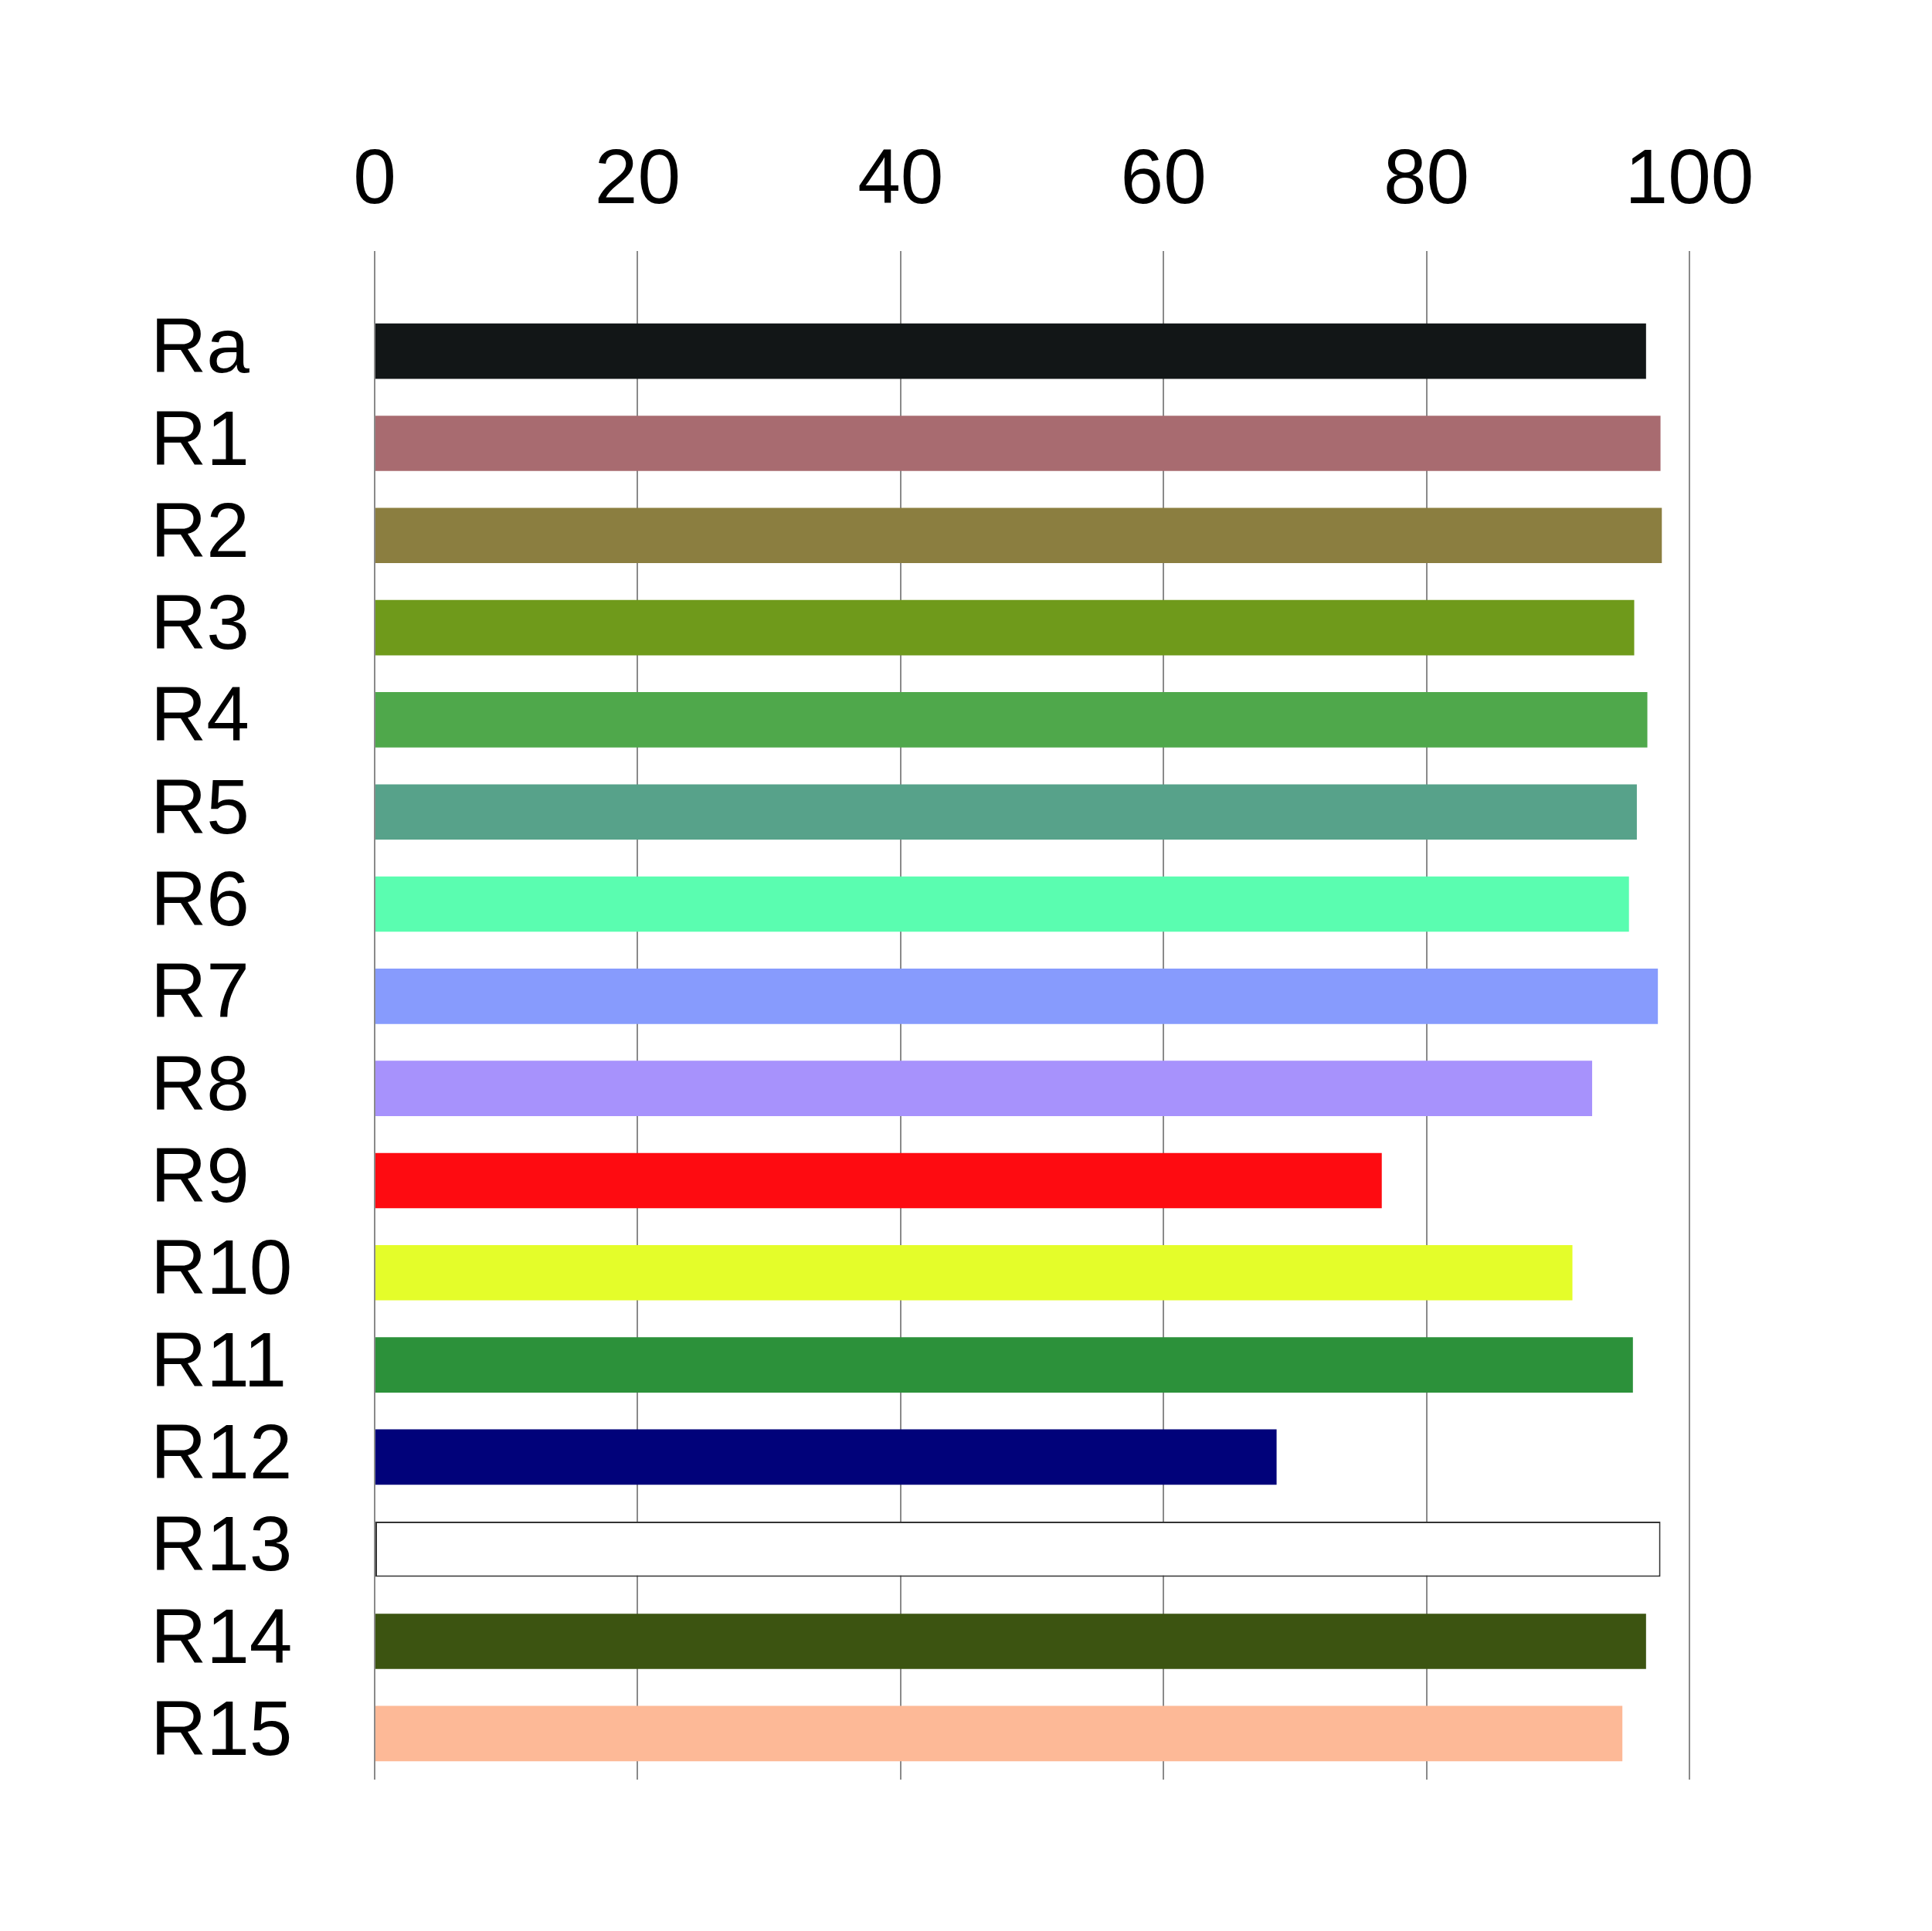 This screenshot has height=1931, width=1932. Describe the element at coordinates (200, 806) in the screenshot. I see `y-tick-label: R5` at that location.